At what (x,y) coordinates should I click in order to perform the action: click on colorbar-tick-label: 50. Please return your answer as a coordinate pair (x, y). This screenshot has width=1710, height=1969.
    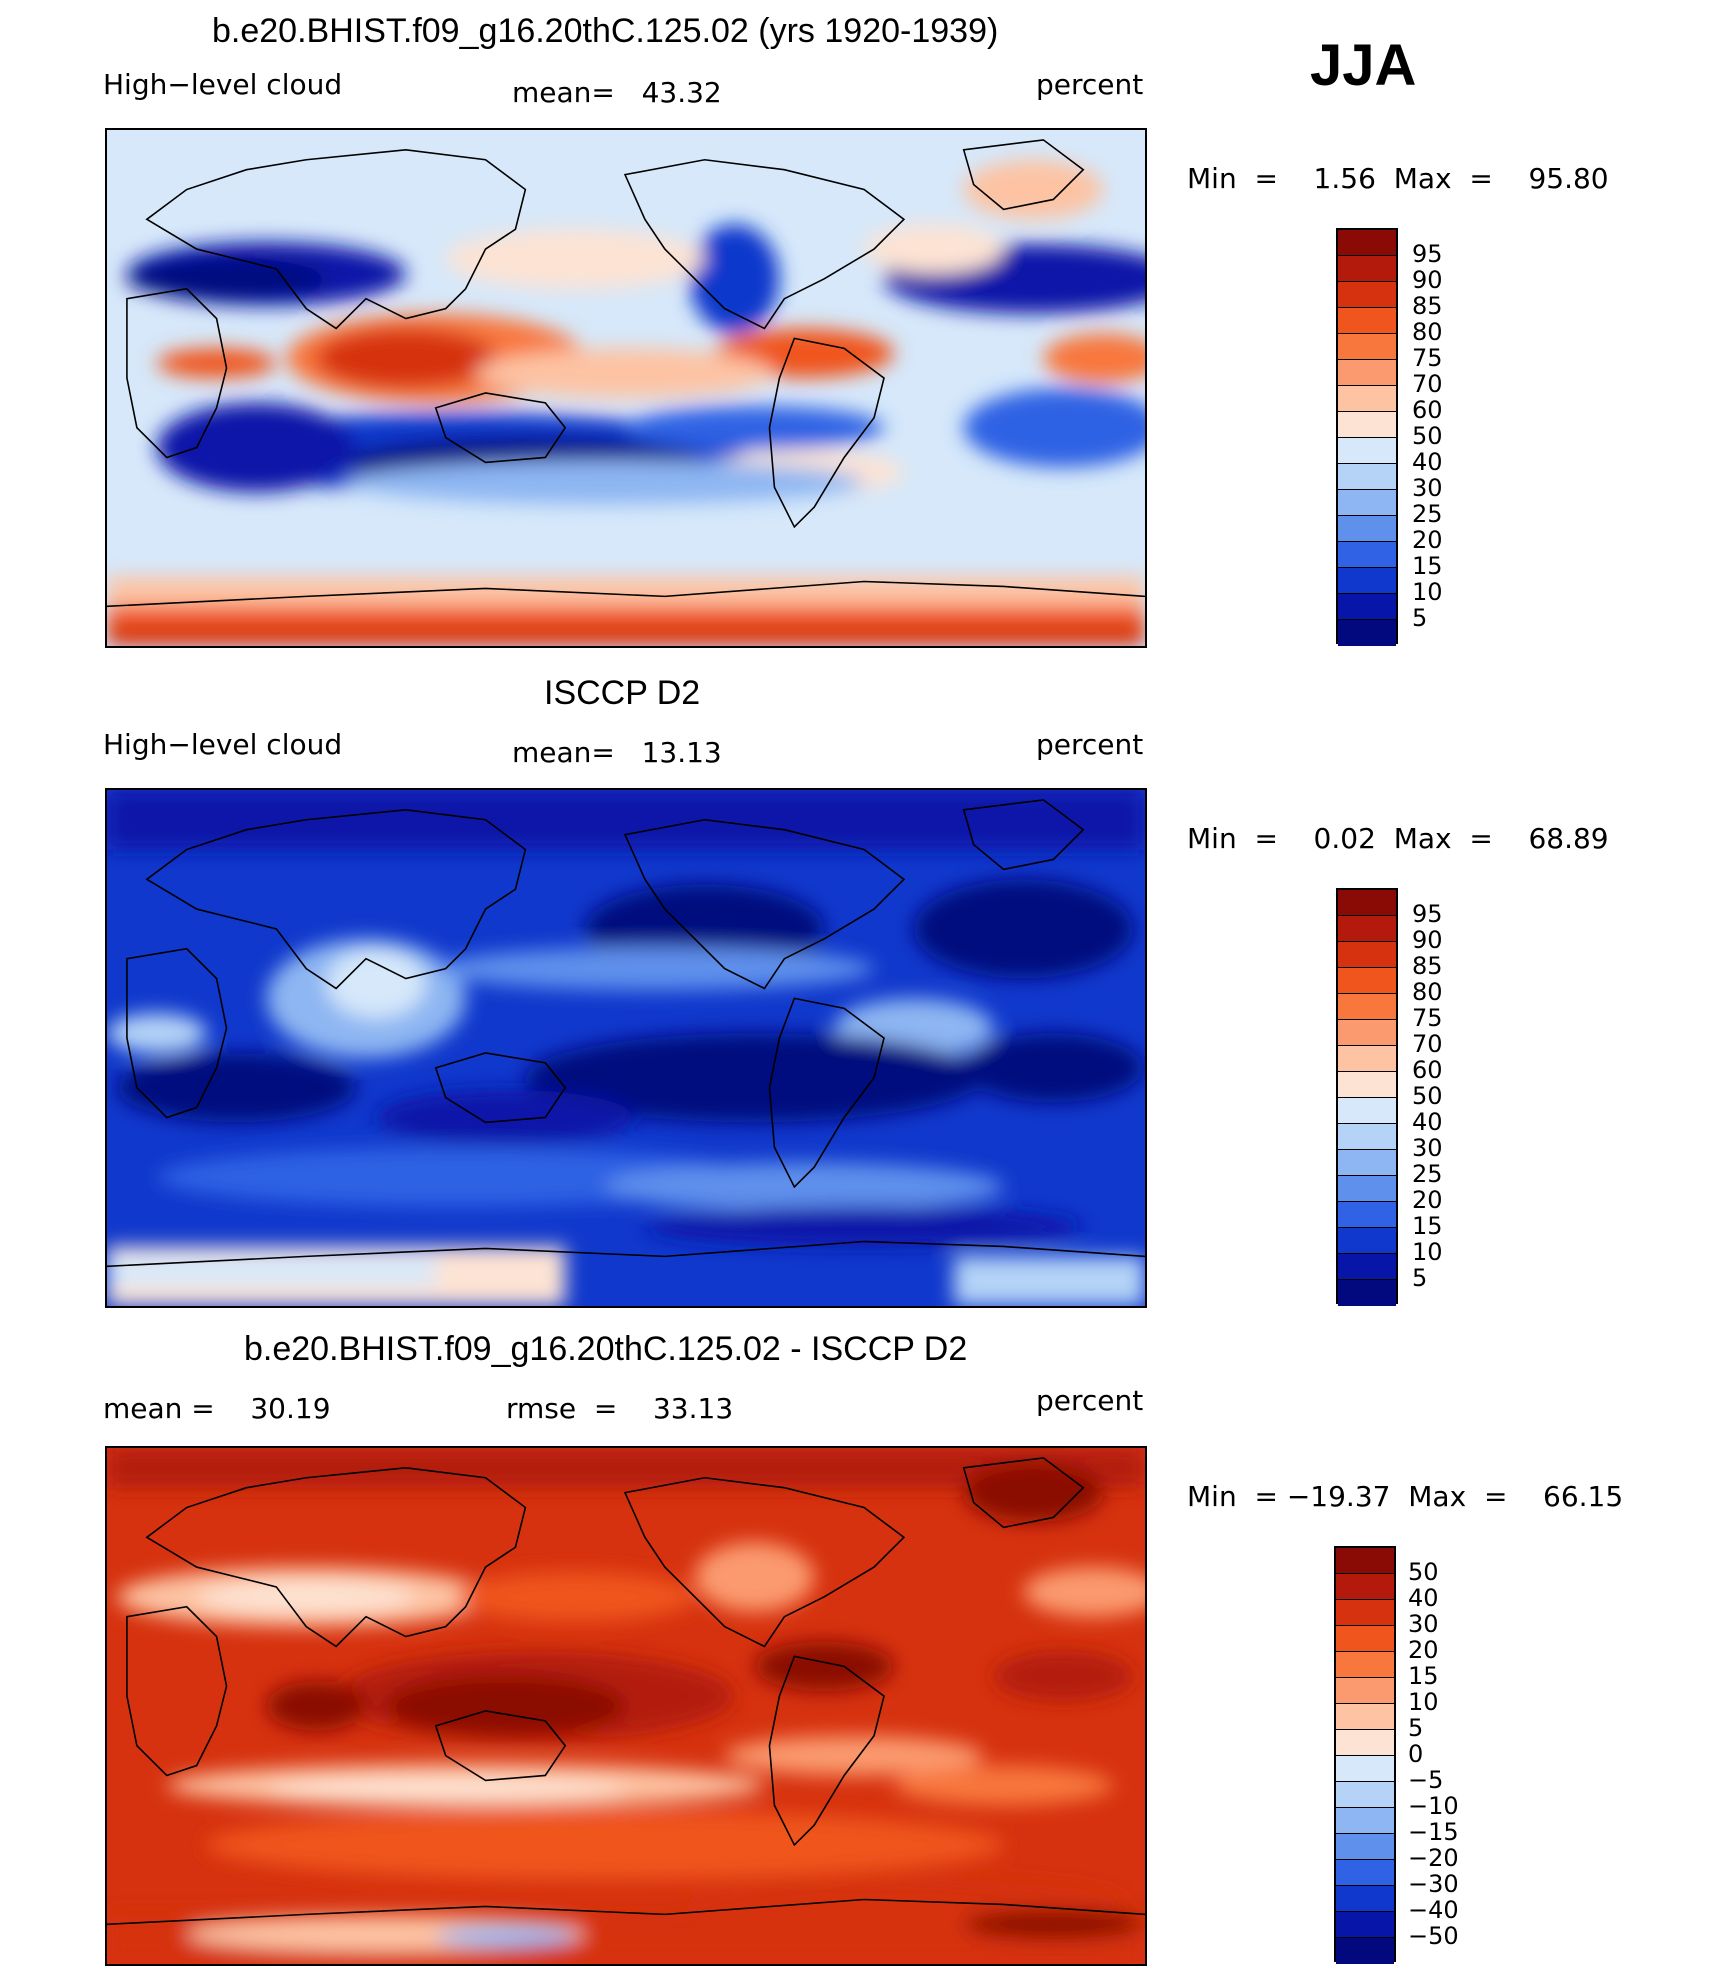
    Looking at the image, I should click on (1427, 436).